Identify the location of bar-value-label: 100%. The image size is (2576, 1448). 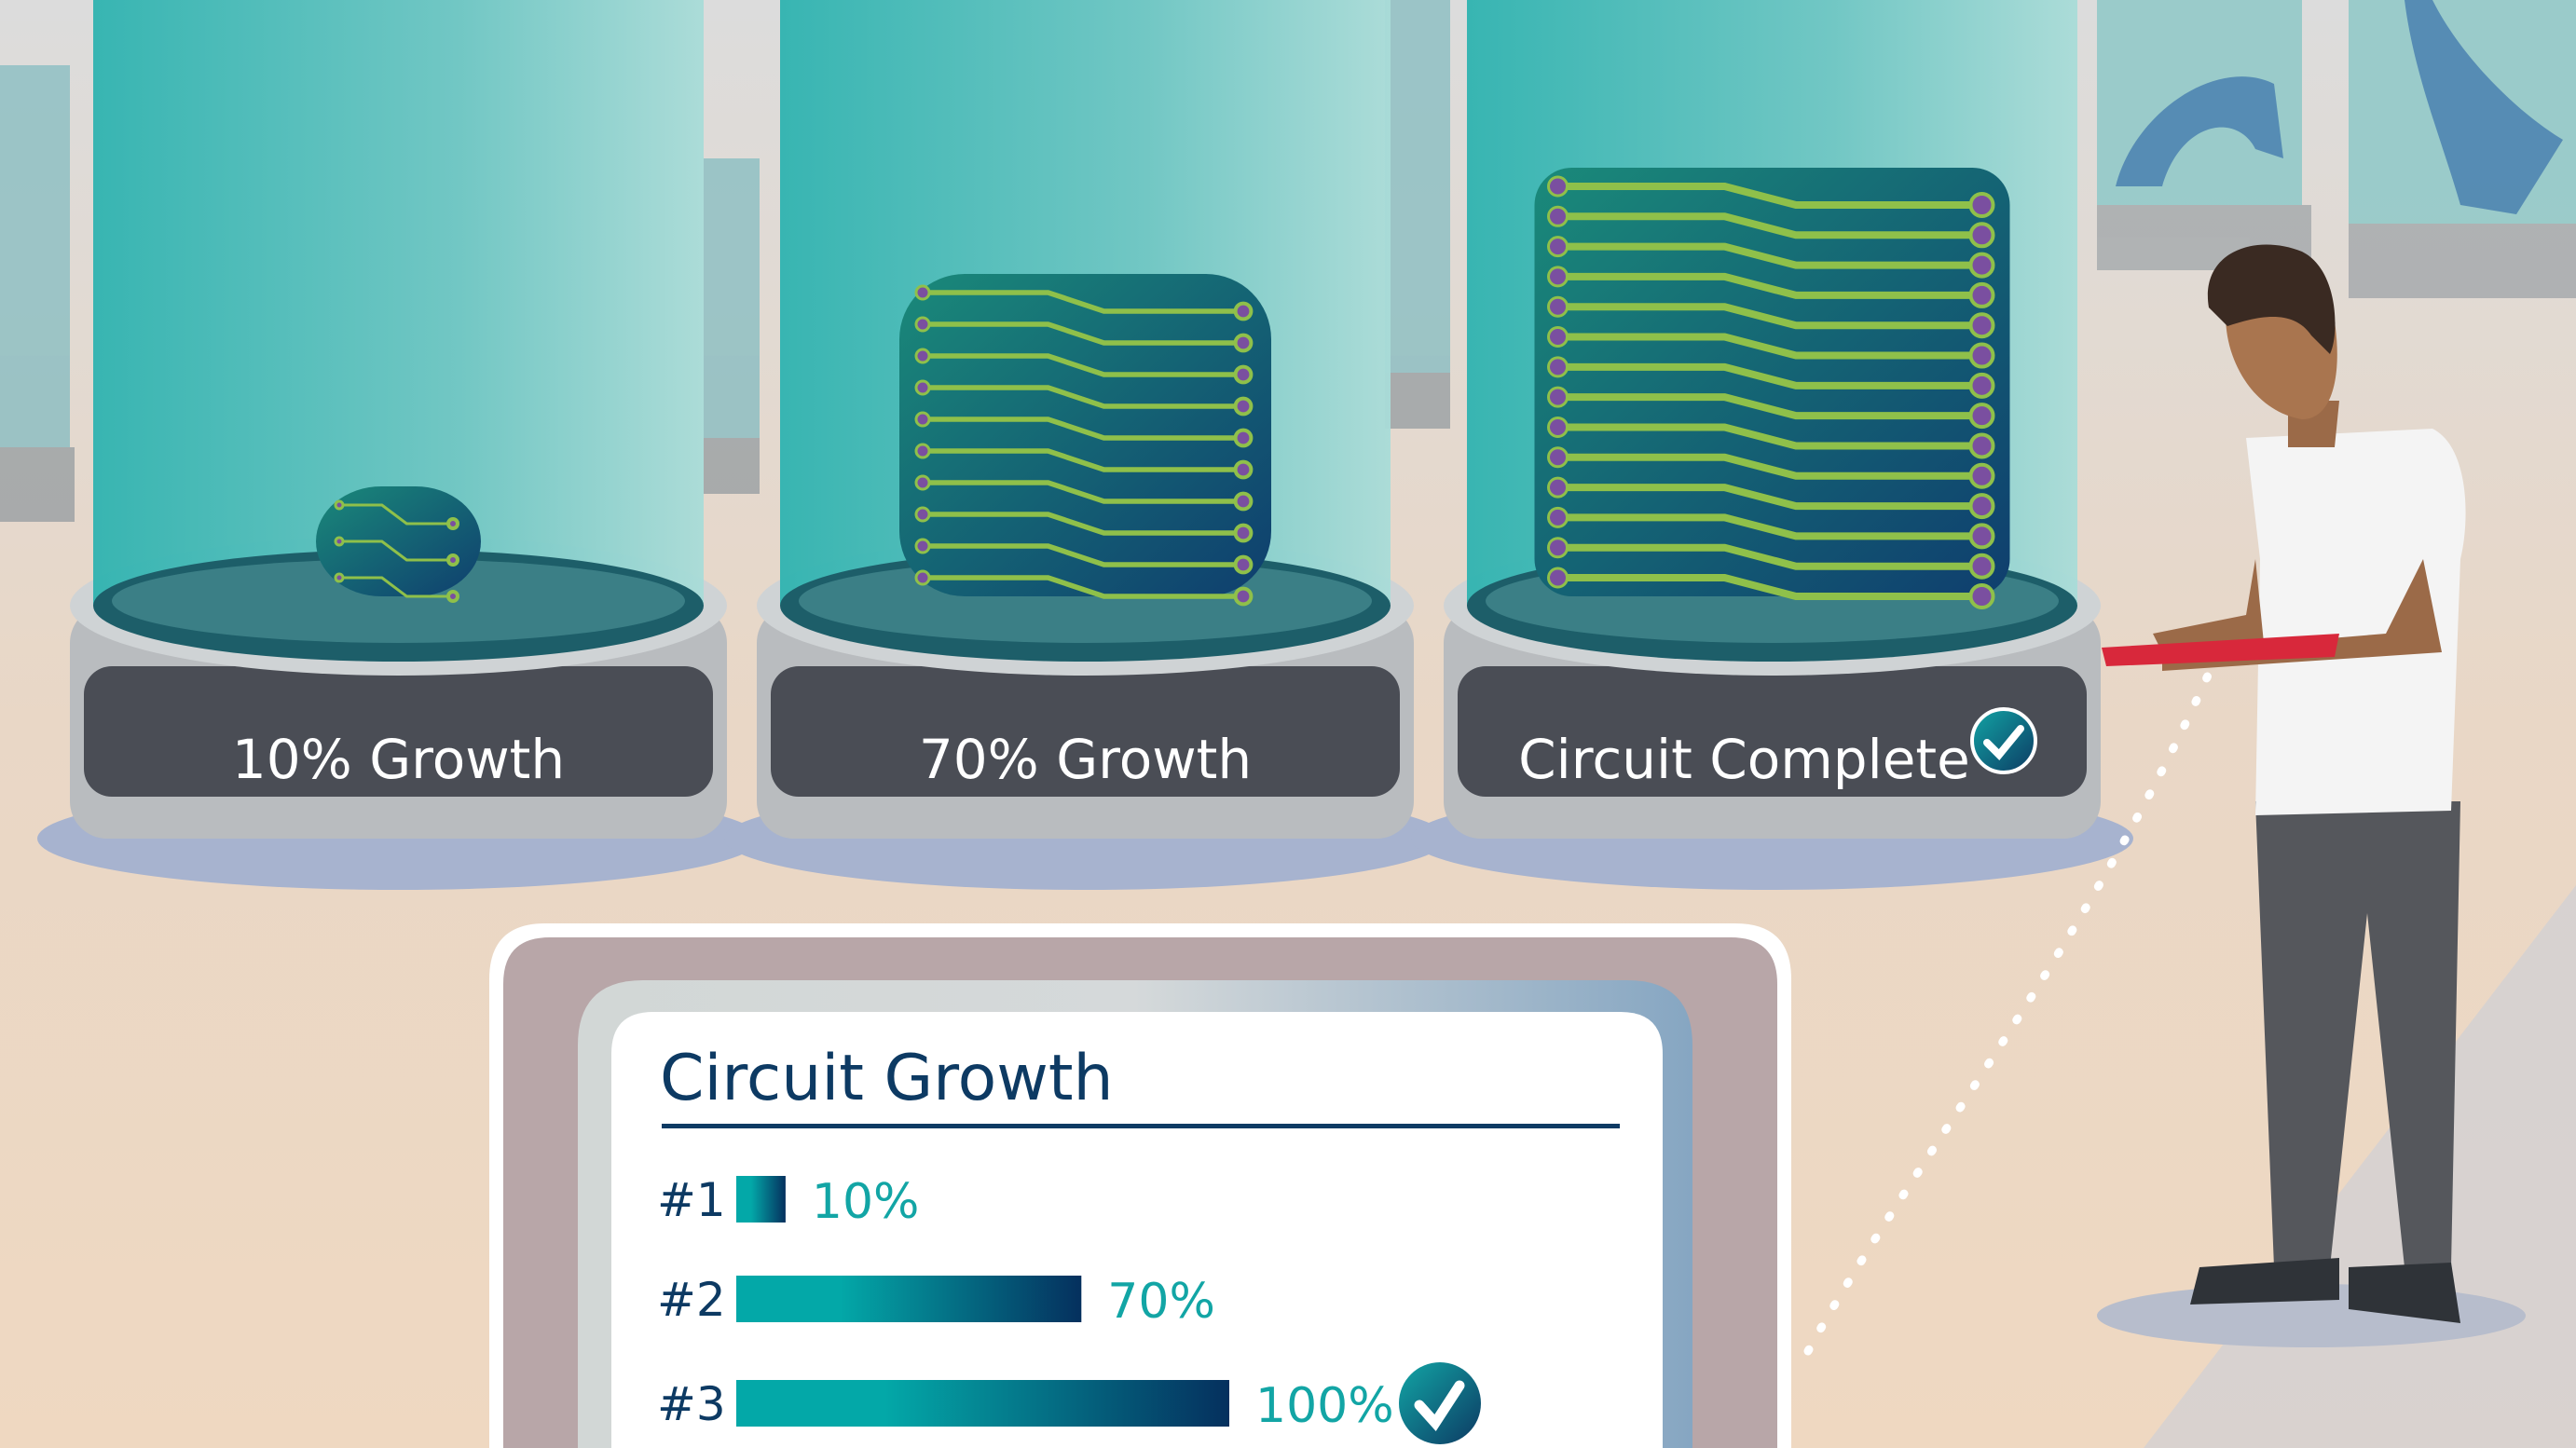
(1324, 1406).